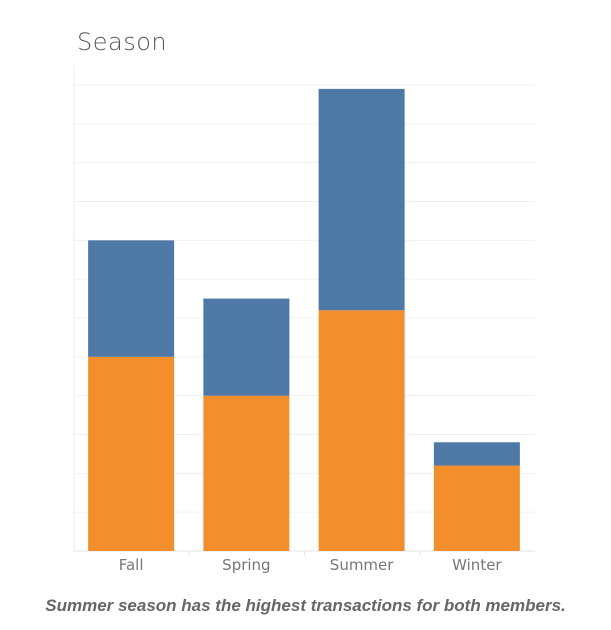 The image size is (611, 630). What do you see at coordinates (362, 565) in the screenshot?
I see `x-tick-label: Summer` at bounding box center [362, 565].